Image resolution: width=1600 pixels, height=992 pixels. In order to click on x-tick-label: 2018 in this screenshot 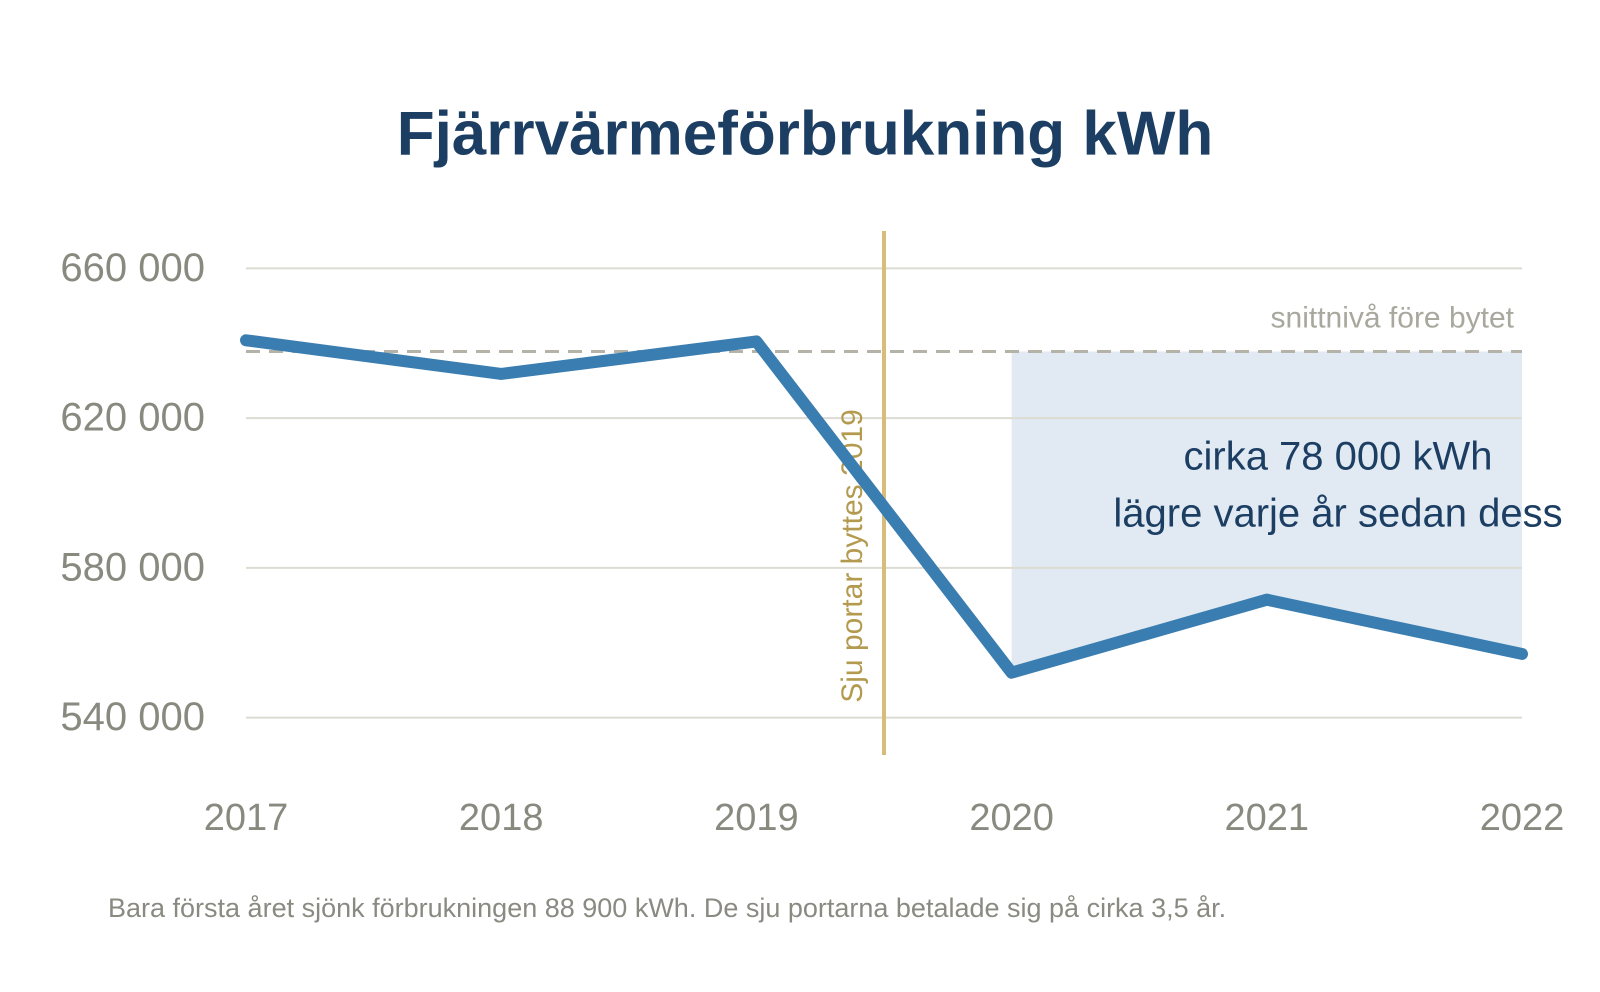, I will do `click(501, 818)`.